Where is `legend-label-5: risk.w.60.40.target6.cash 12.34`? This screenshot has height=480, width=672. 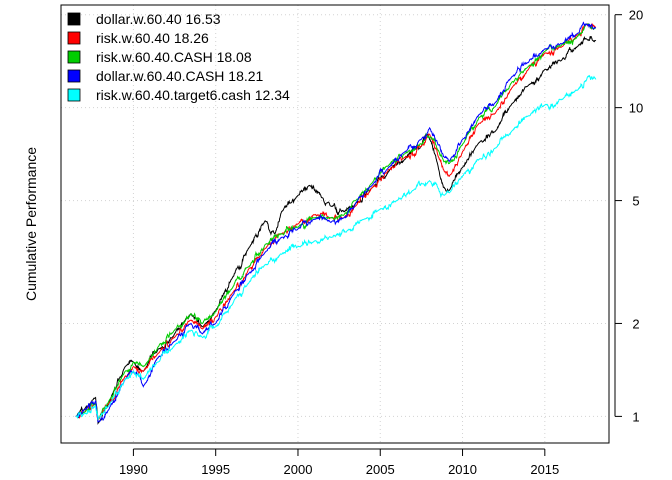
legend-label-5: risk.w.60.40.target6.cash 12.34 is located at coordinates (193, 95).